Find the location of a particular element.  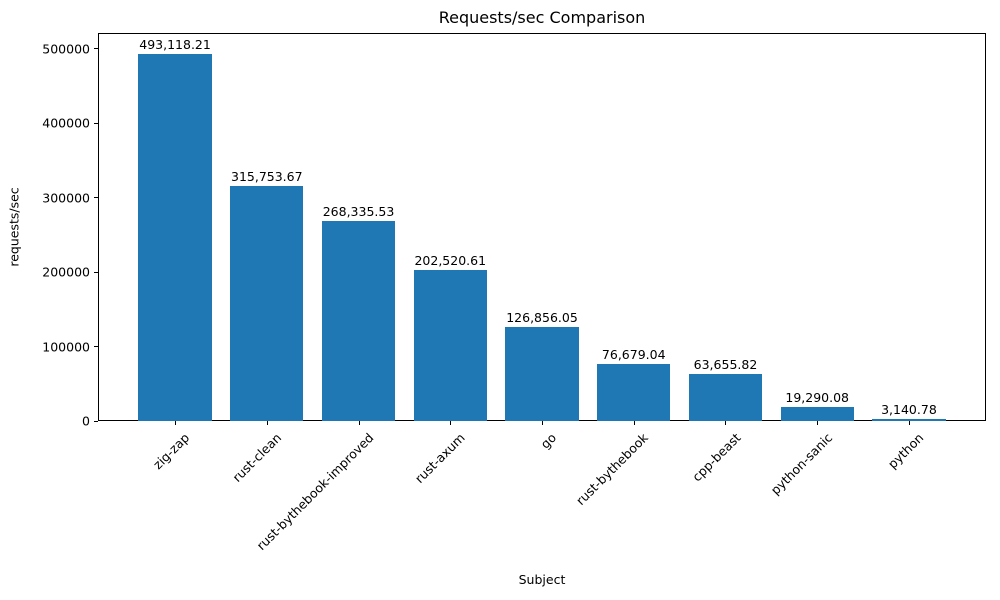

x-tick-label: cpp-beast is located at coordinates (716, 457).